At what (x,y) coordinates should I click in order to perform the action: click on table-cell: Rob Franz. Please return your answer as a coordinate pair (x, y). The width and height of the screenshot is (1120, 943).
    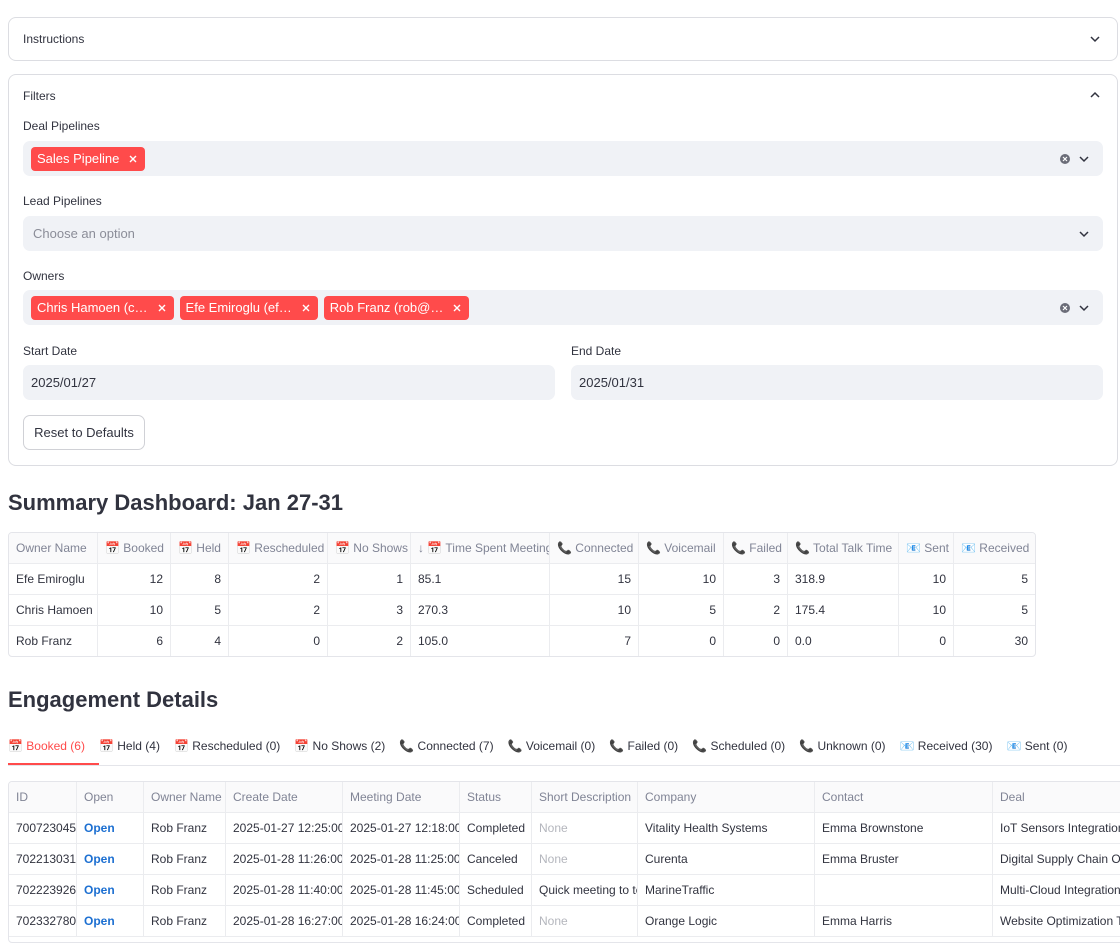
    Looking at the image, I should click on (185, 890).